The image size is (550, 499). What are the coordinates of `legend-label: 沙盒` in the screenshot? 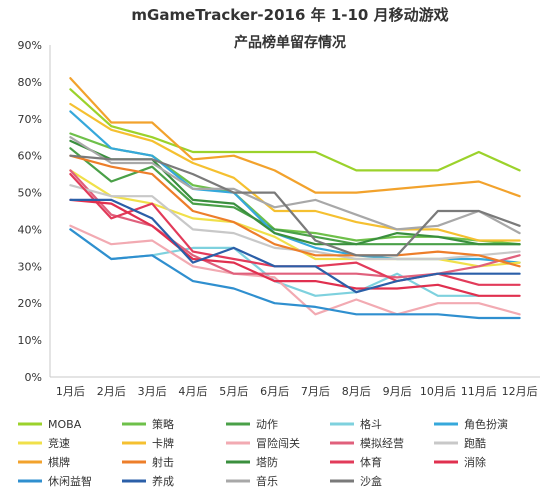 It's located at (371, 481).